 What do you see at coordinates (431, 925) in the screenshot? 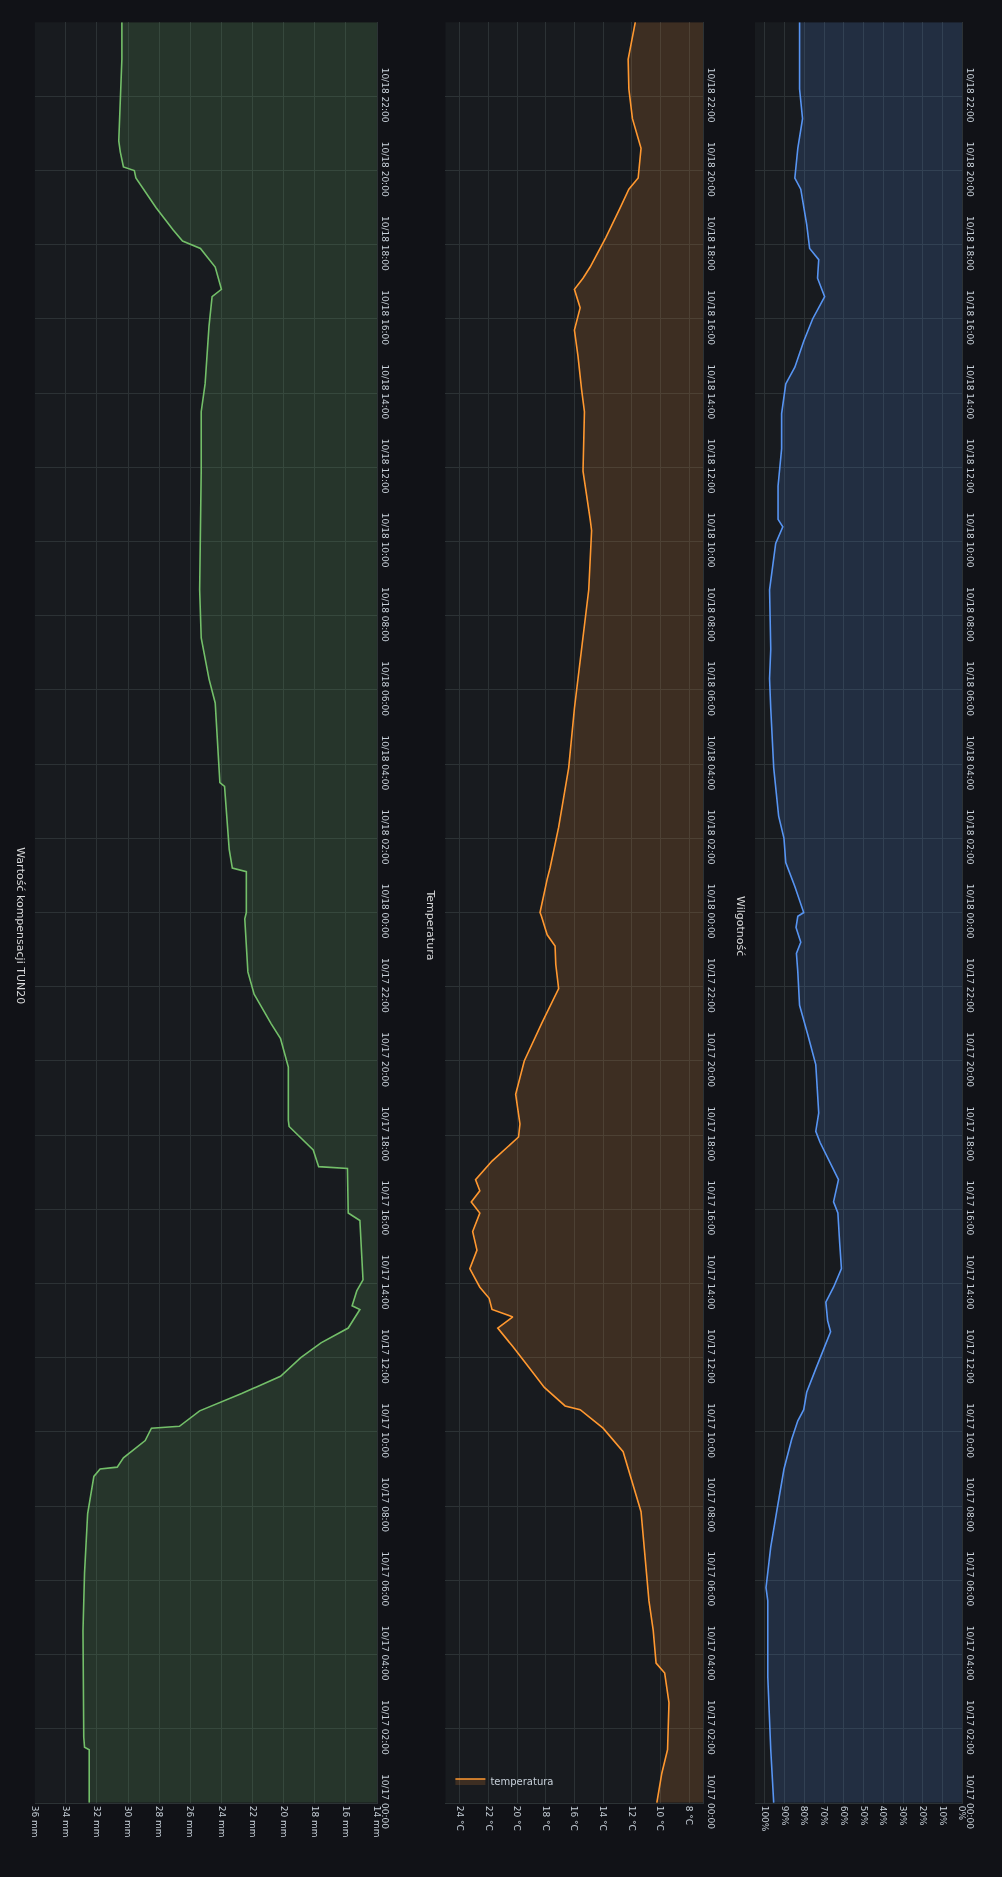
I see `text: Temperatura` at bounding box center [431, 925].